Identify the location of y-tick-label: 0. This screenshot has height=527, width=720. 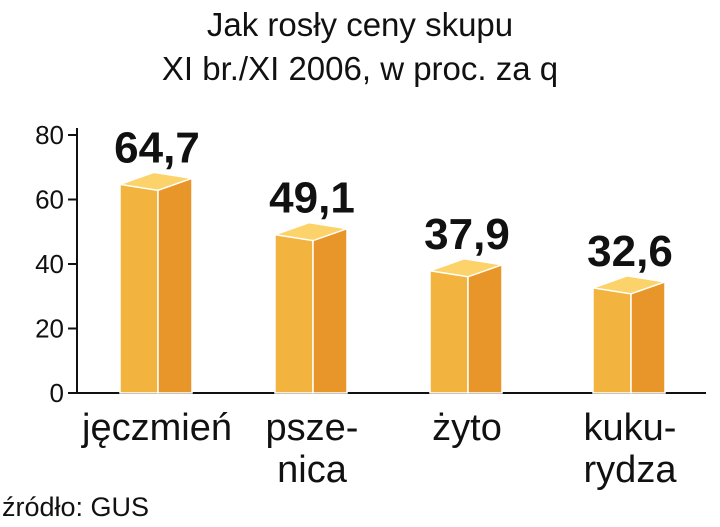
(57, 393).